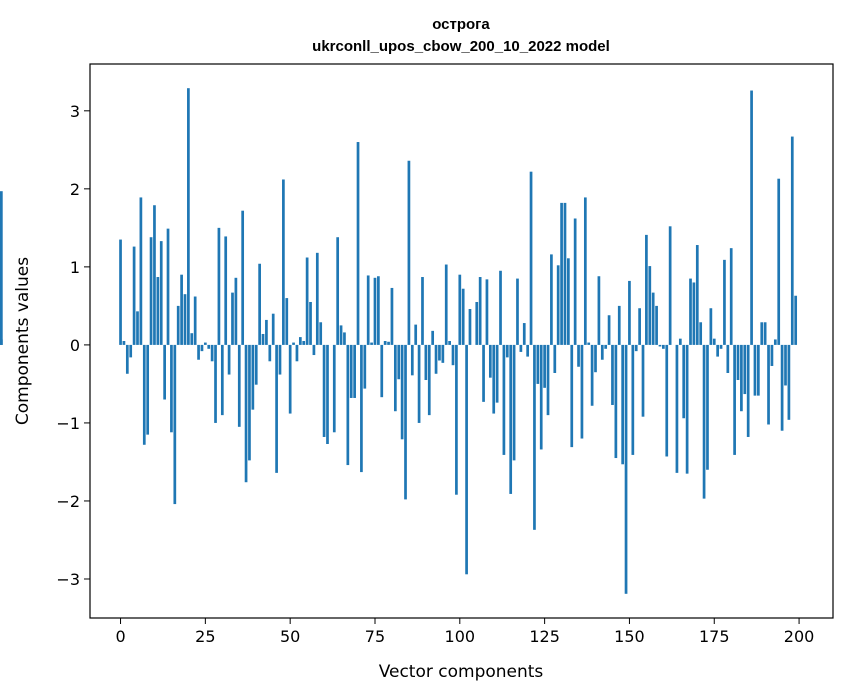 The width and height of the screenshot is (847, 696). What do you see at coordinates (68, 423) in the screenshot?
I see `y-tick-label: −1` at bounding box center [68, 423].